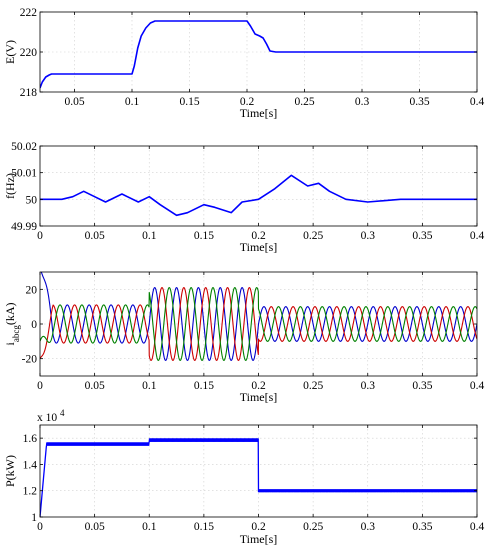  I want to click on y-tick-label: 50.02, so click(24, 147).